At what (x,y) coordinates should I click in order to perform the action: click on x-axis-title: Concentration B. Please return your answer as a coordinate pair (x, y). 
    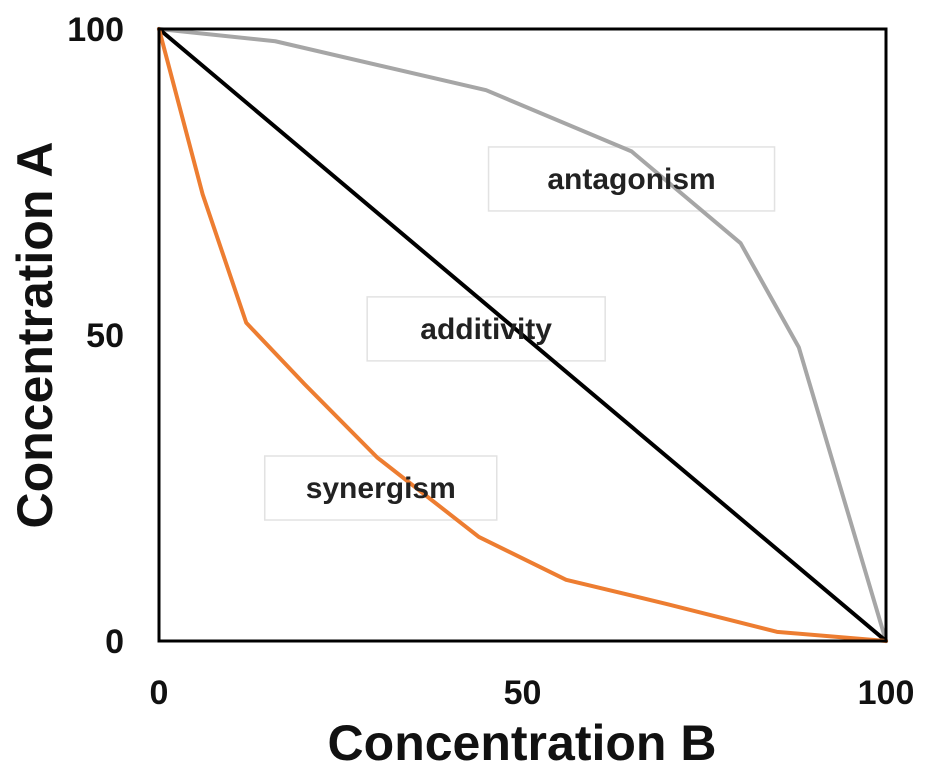
    Looking at the image, I should click on (522, 742).